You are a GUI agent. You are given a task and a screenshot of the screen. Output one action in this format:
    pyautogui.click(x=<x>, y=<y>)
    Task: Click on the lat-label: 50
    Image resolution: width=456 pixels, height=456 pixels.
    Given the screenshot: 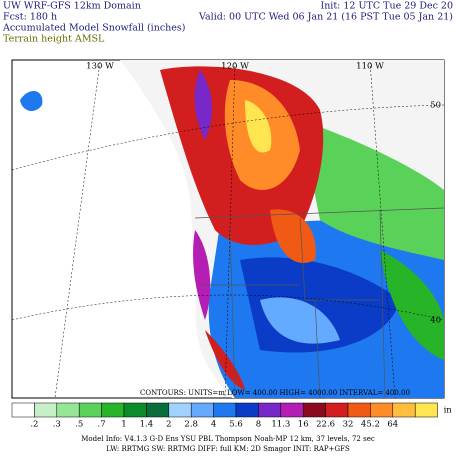 What is the action you would take?
    pyautogui.click(x=435, y=106)
    